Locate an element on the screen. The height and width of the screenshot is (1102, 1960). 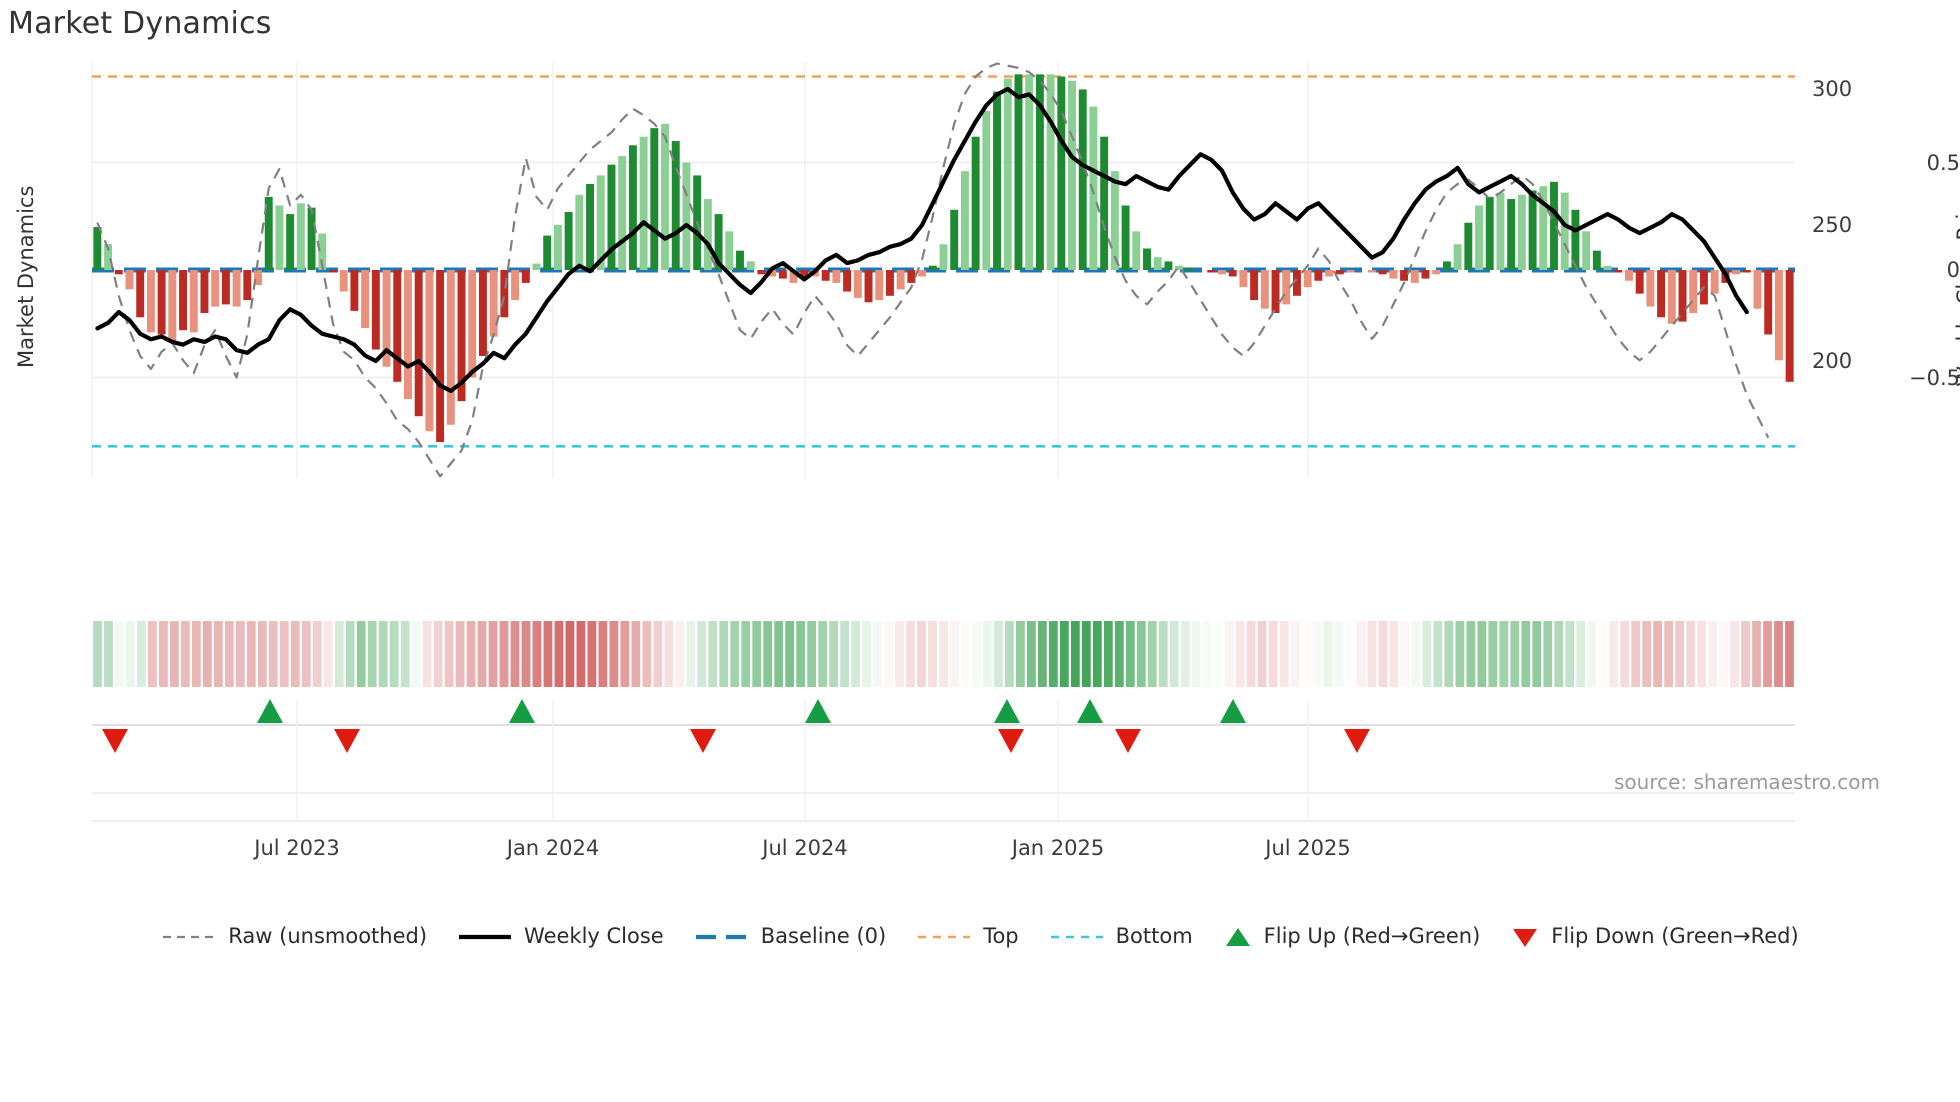
y-tick-right-0: 300 is located at coordinates (1832, 89).